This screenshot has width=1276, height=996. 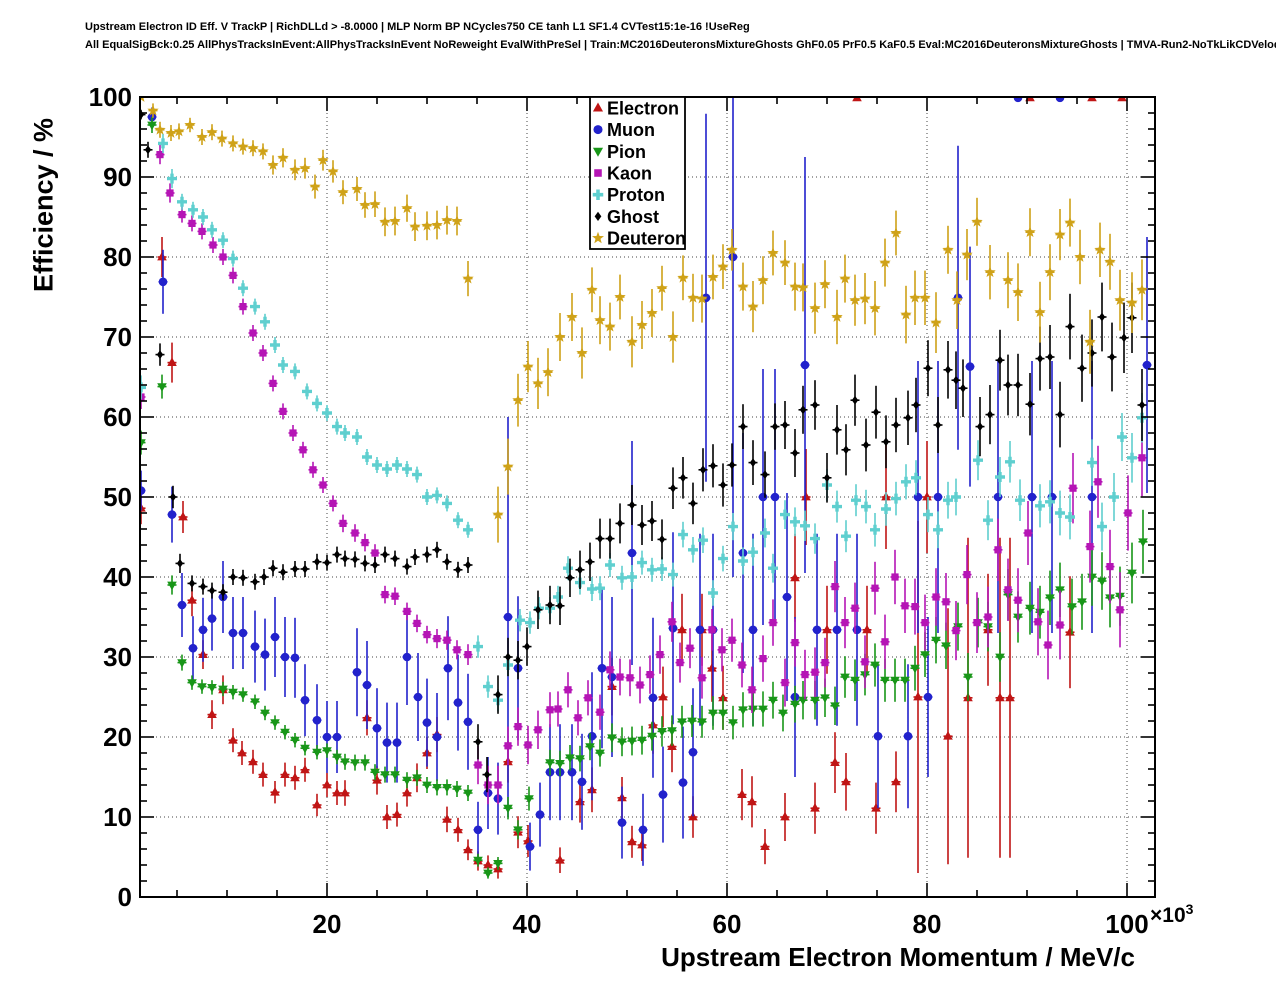 I want to click on x-tick-label: 60, so click(x=727, y=924).